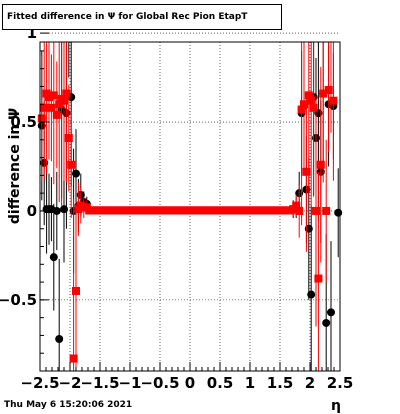 This screenshot has width=400, height=414. What do you see at coordinates (280, 383) in the screenshot?
I see `x-tick-label: 1.5` at bounding box center [280, 383].